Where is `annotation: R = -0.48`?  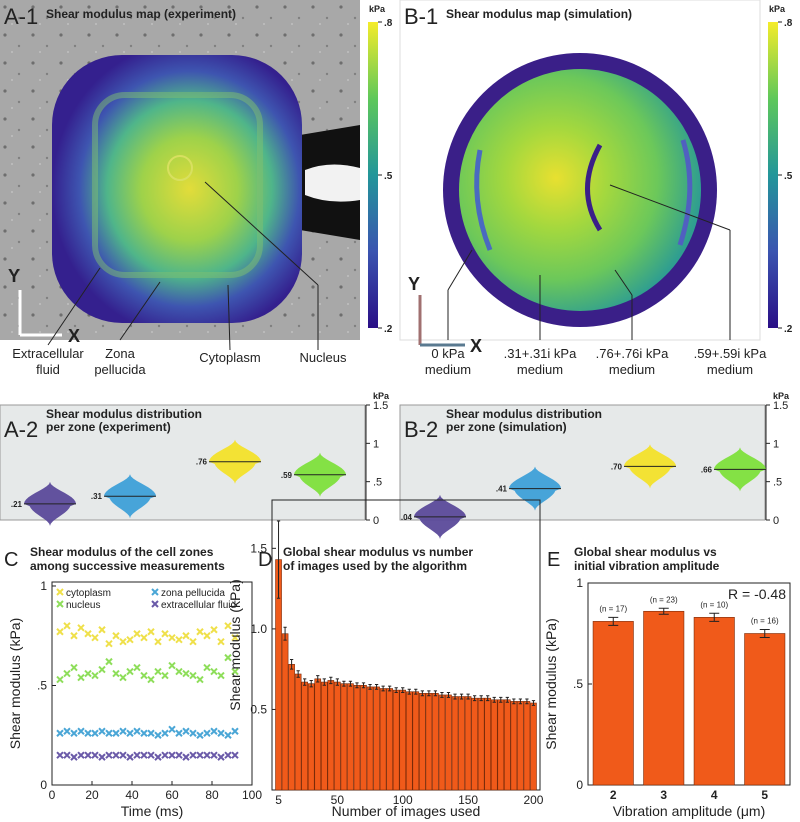
annotation: R = -0.48 is located at coordinates (757, 594).